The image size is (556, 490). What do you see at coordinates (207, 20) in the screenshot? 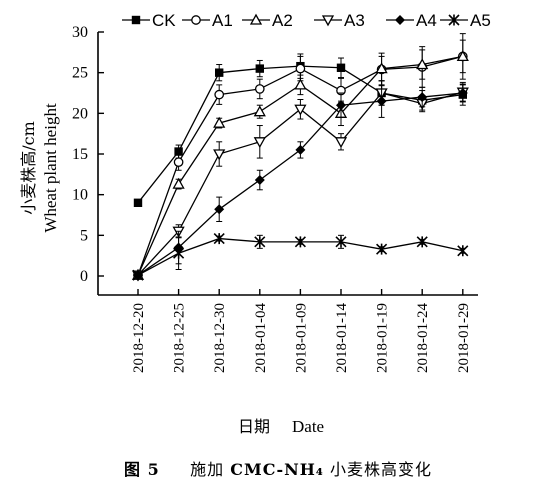
I see `legend-item-a1: A1` at bounding box center [207, 20].